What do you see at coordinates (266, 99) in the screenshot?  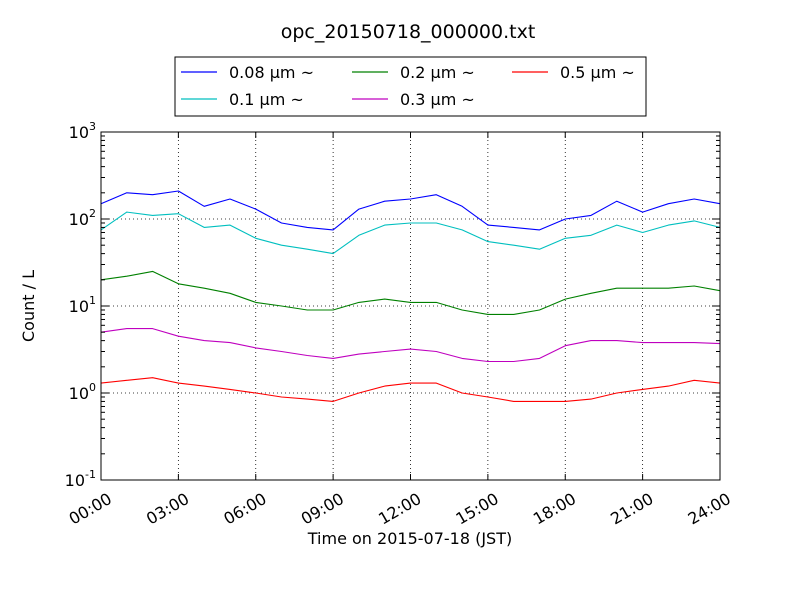 I see `legend-label-1: 0.1 μm ~` at bounding box center [266, 99].